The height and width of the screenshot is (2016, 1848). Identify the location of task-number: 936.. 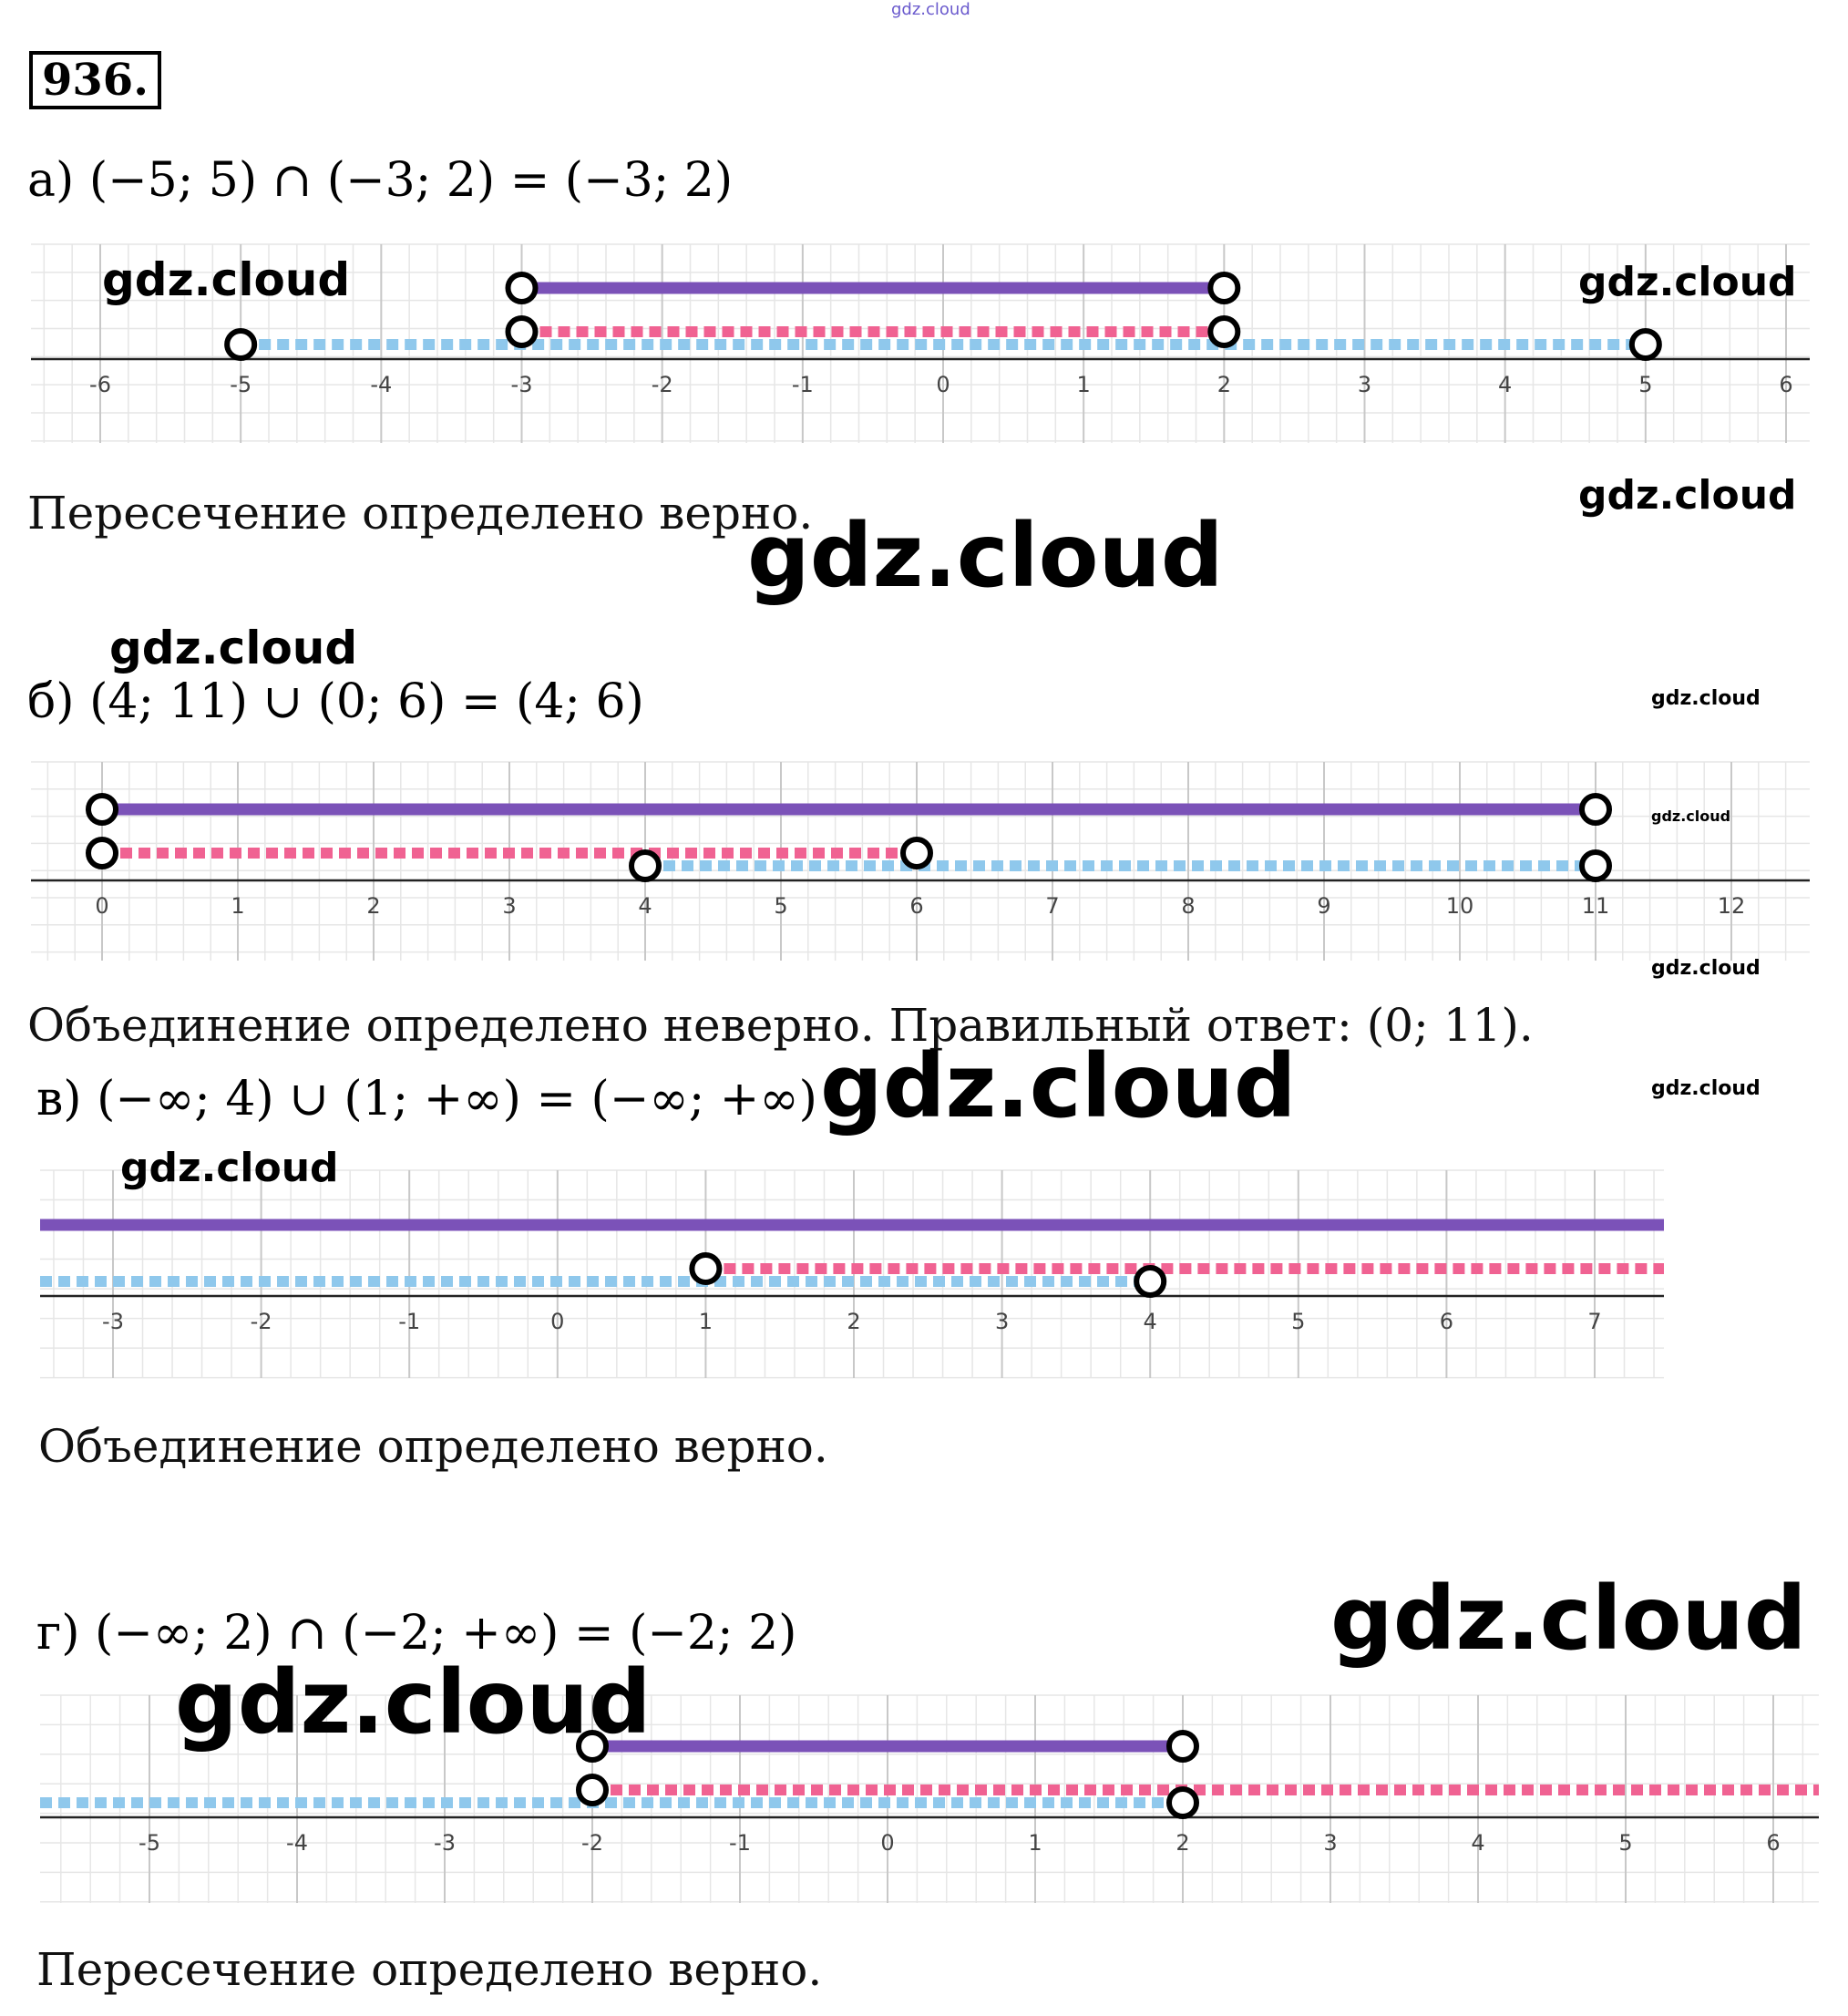
(95, 80).